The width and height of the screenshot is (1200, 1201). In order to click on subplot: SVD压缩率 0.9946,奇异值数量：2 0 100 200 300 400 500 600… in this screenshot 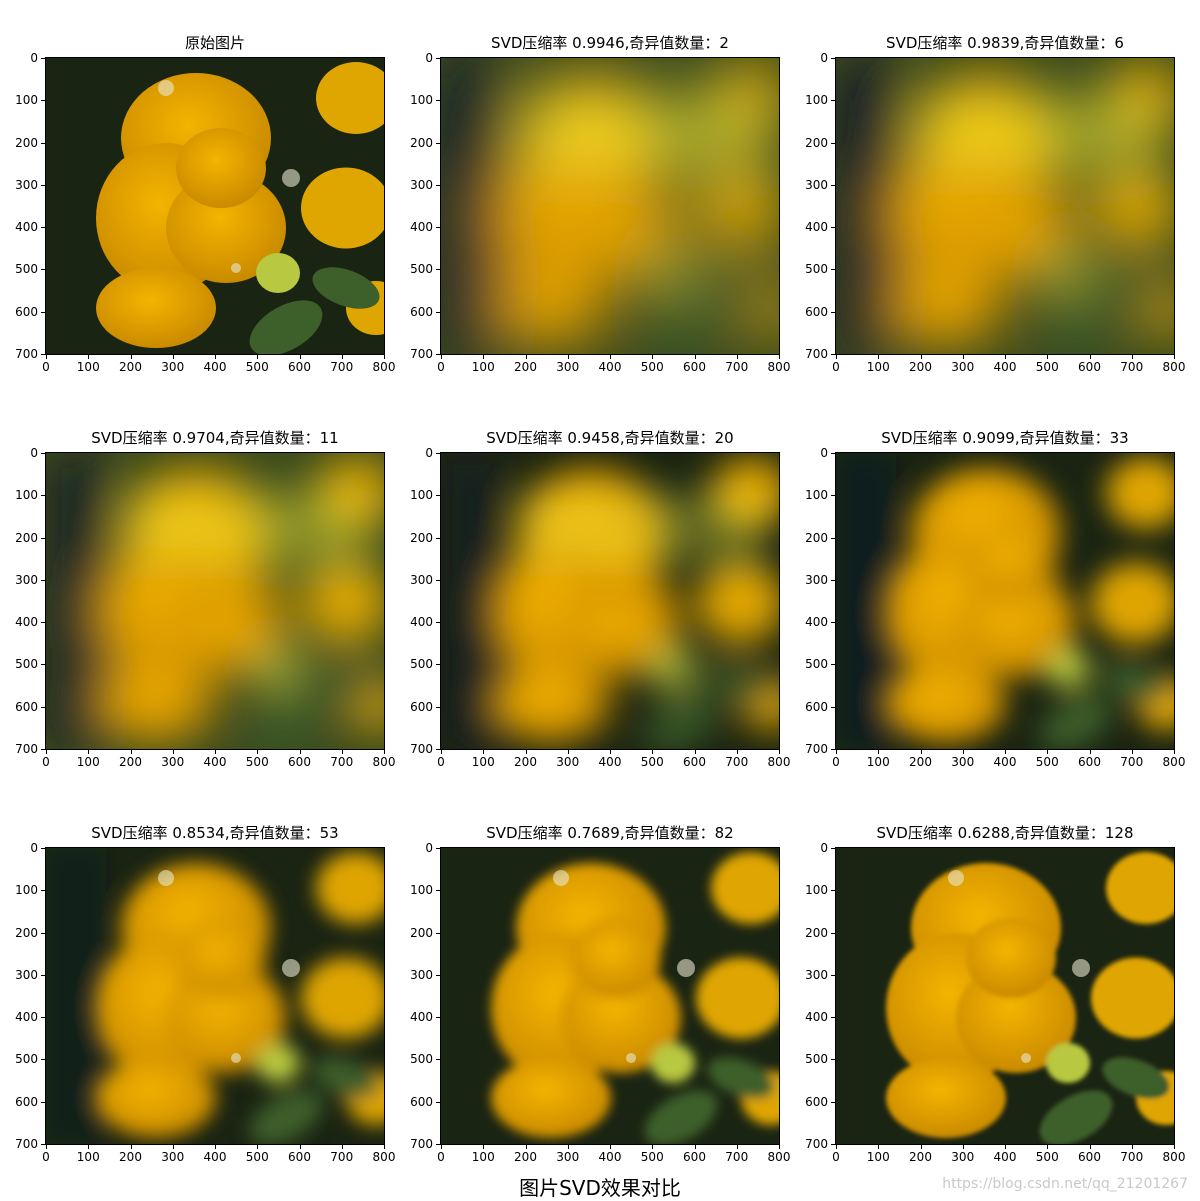, I will do `click(600, 203)`.